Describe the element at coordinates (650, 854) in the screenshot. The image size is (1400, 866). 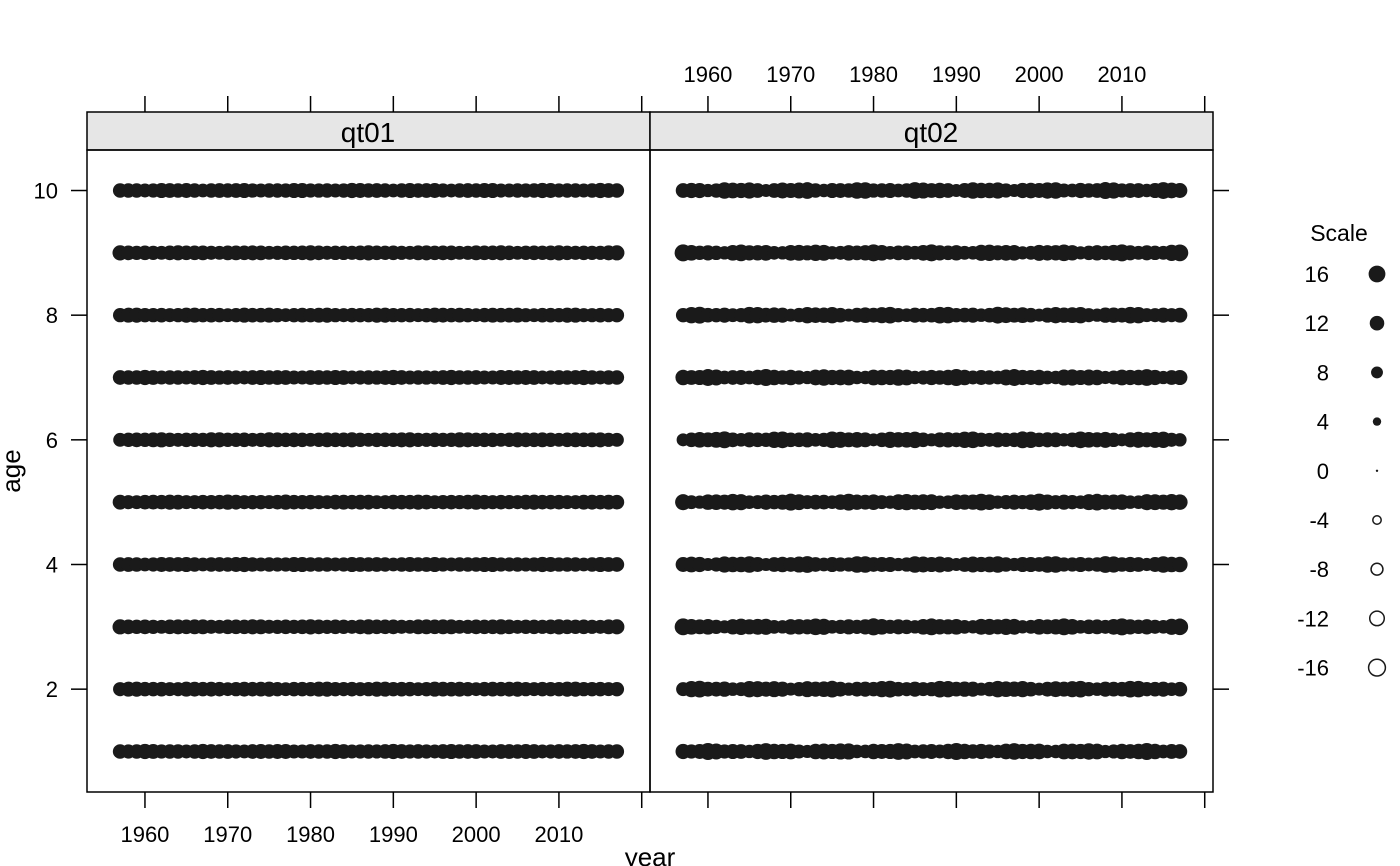
I see `x-axis-label: year` at that location.